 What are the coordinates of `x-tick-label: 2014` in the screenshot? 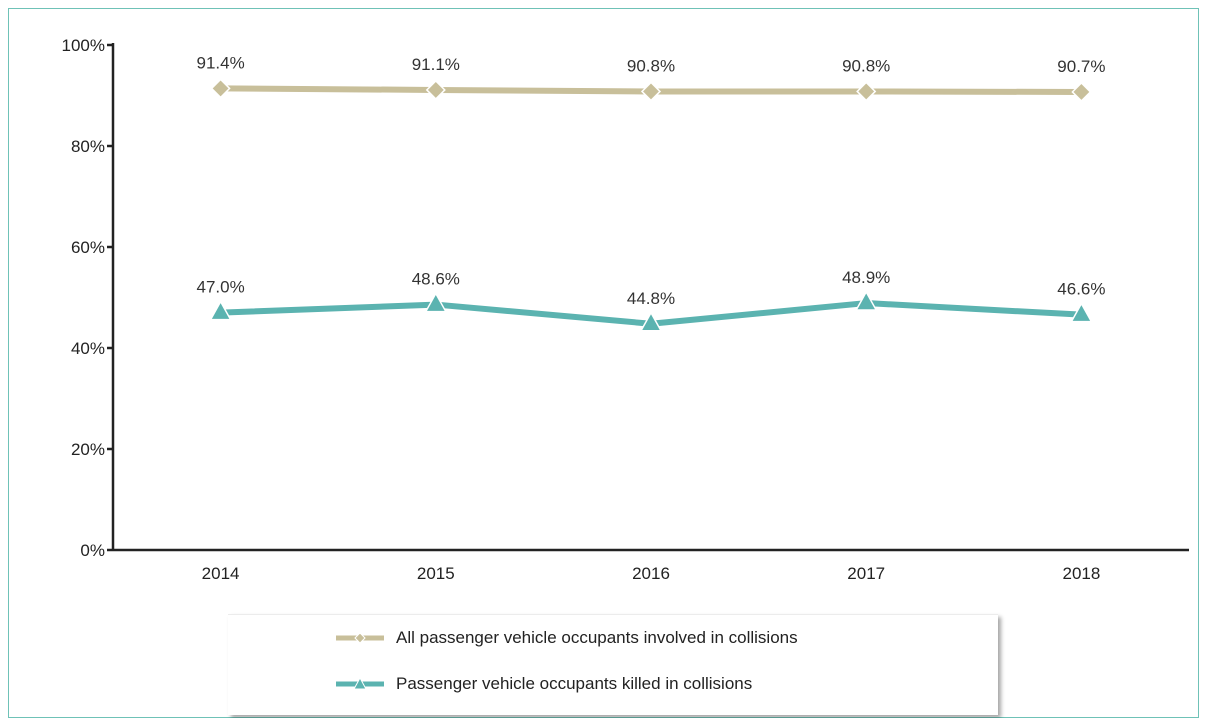 It's located at (221, 573).